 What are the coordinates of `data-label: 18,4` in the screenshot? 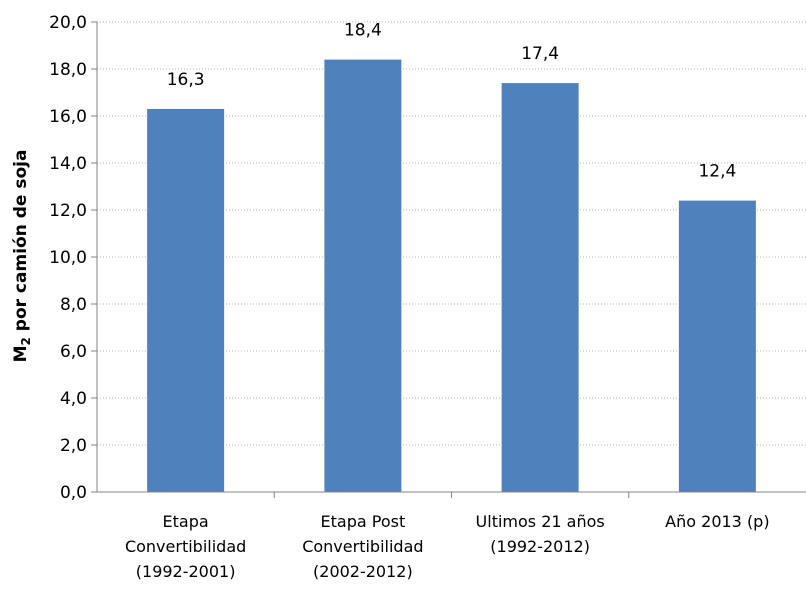 It's located at (363, 31).